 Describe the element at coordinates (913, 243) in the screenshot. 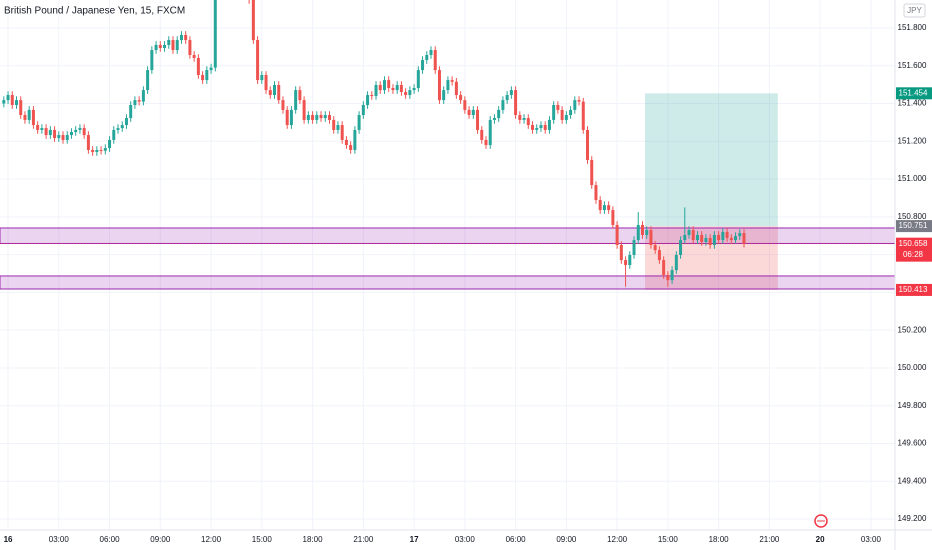

I see `price-tag-label: 150.658` at that location.